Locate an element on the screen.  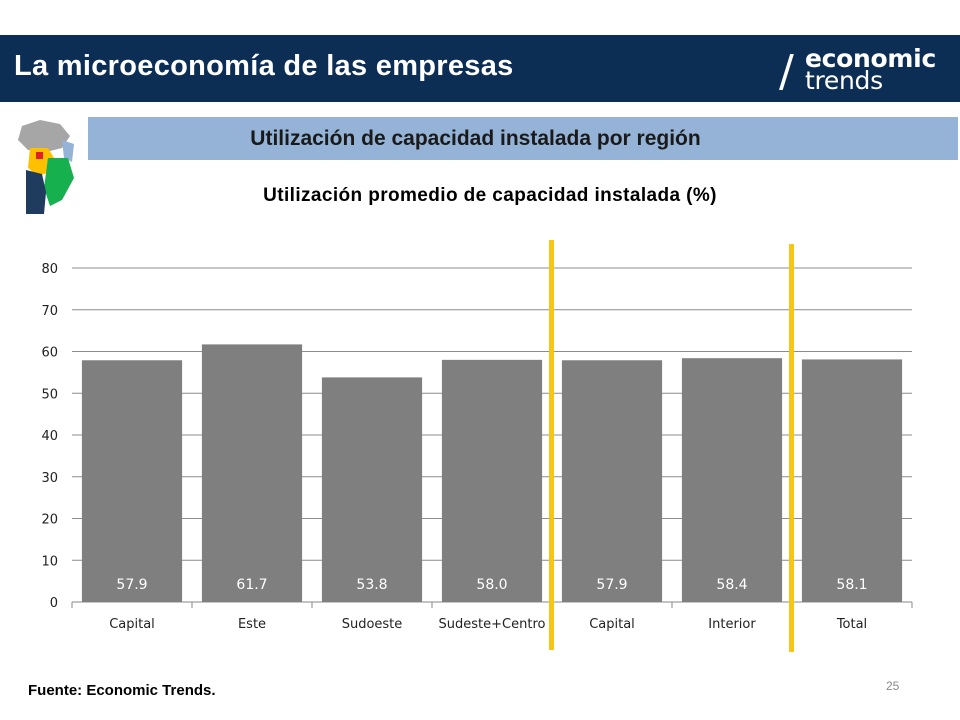
source-note: Fuente: Economic Trends. is located at coordinates (122, 690).